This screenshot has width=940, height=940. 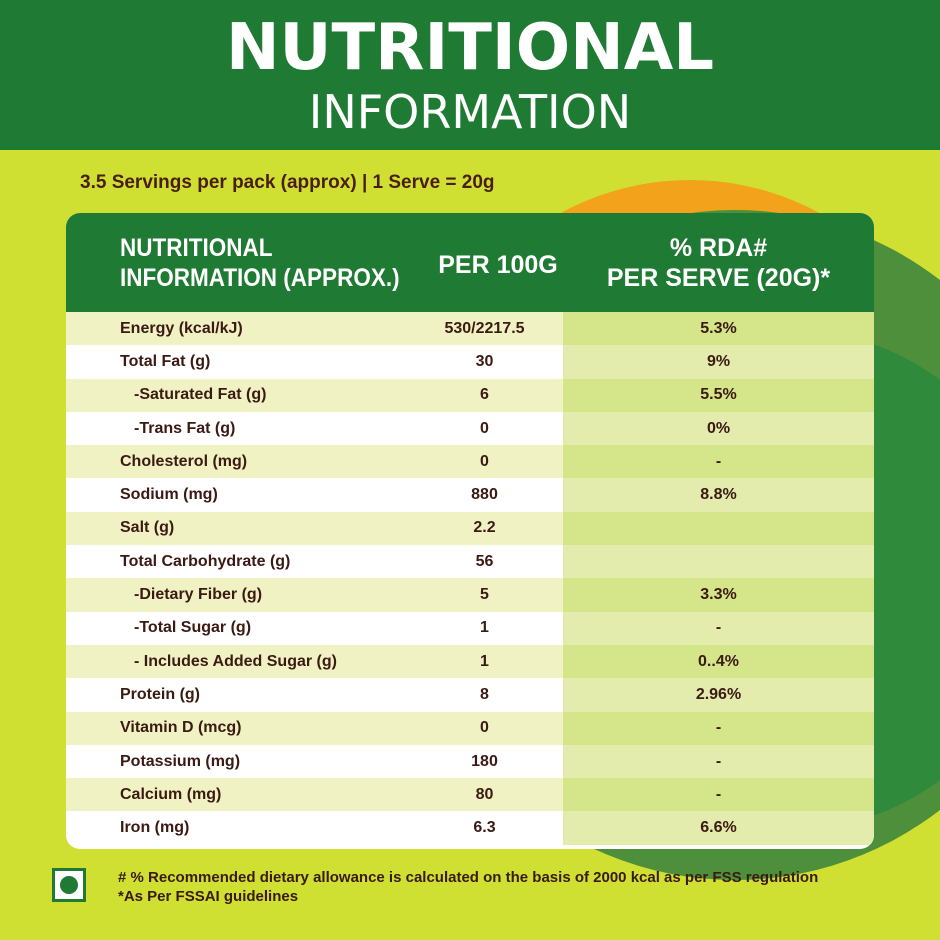 What do you see at coordinates (205, 561) in the screenshot?
I see `nutrient-name: Total Carbohydrate (g)` at bounding box center [205, 561].